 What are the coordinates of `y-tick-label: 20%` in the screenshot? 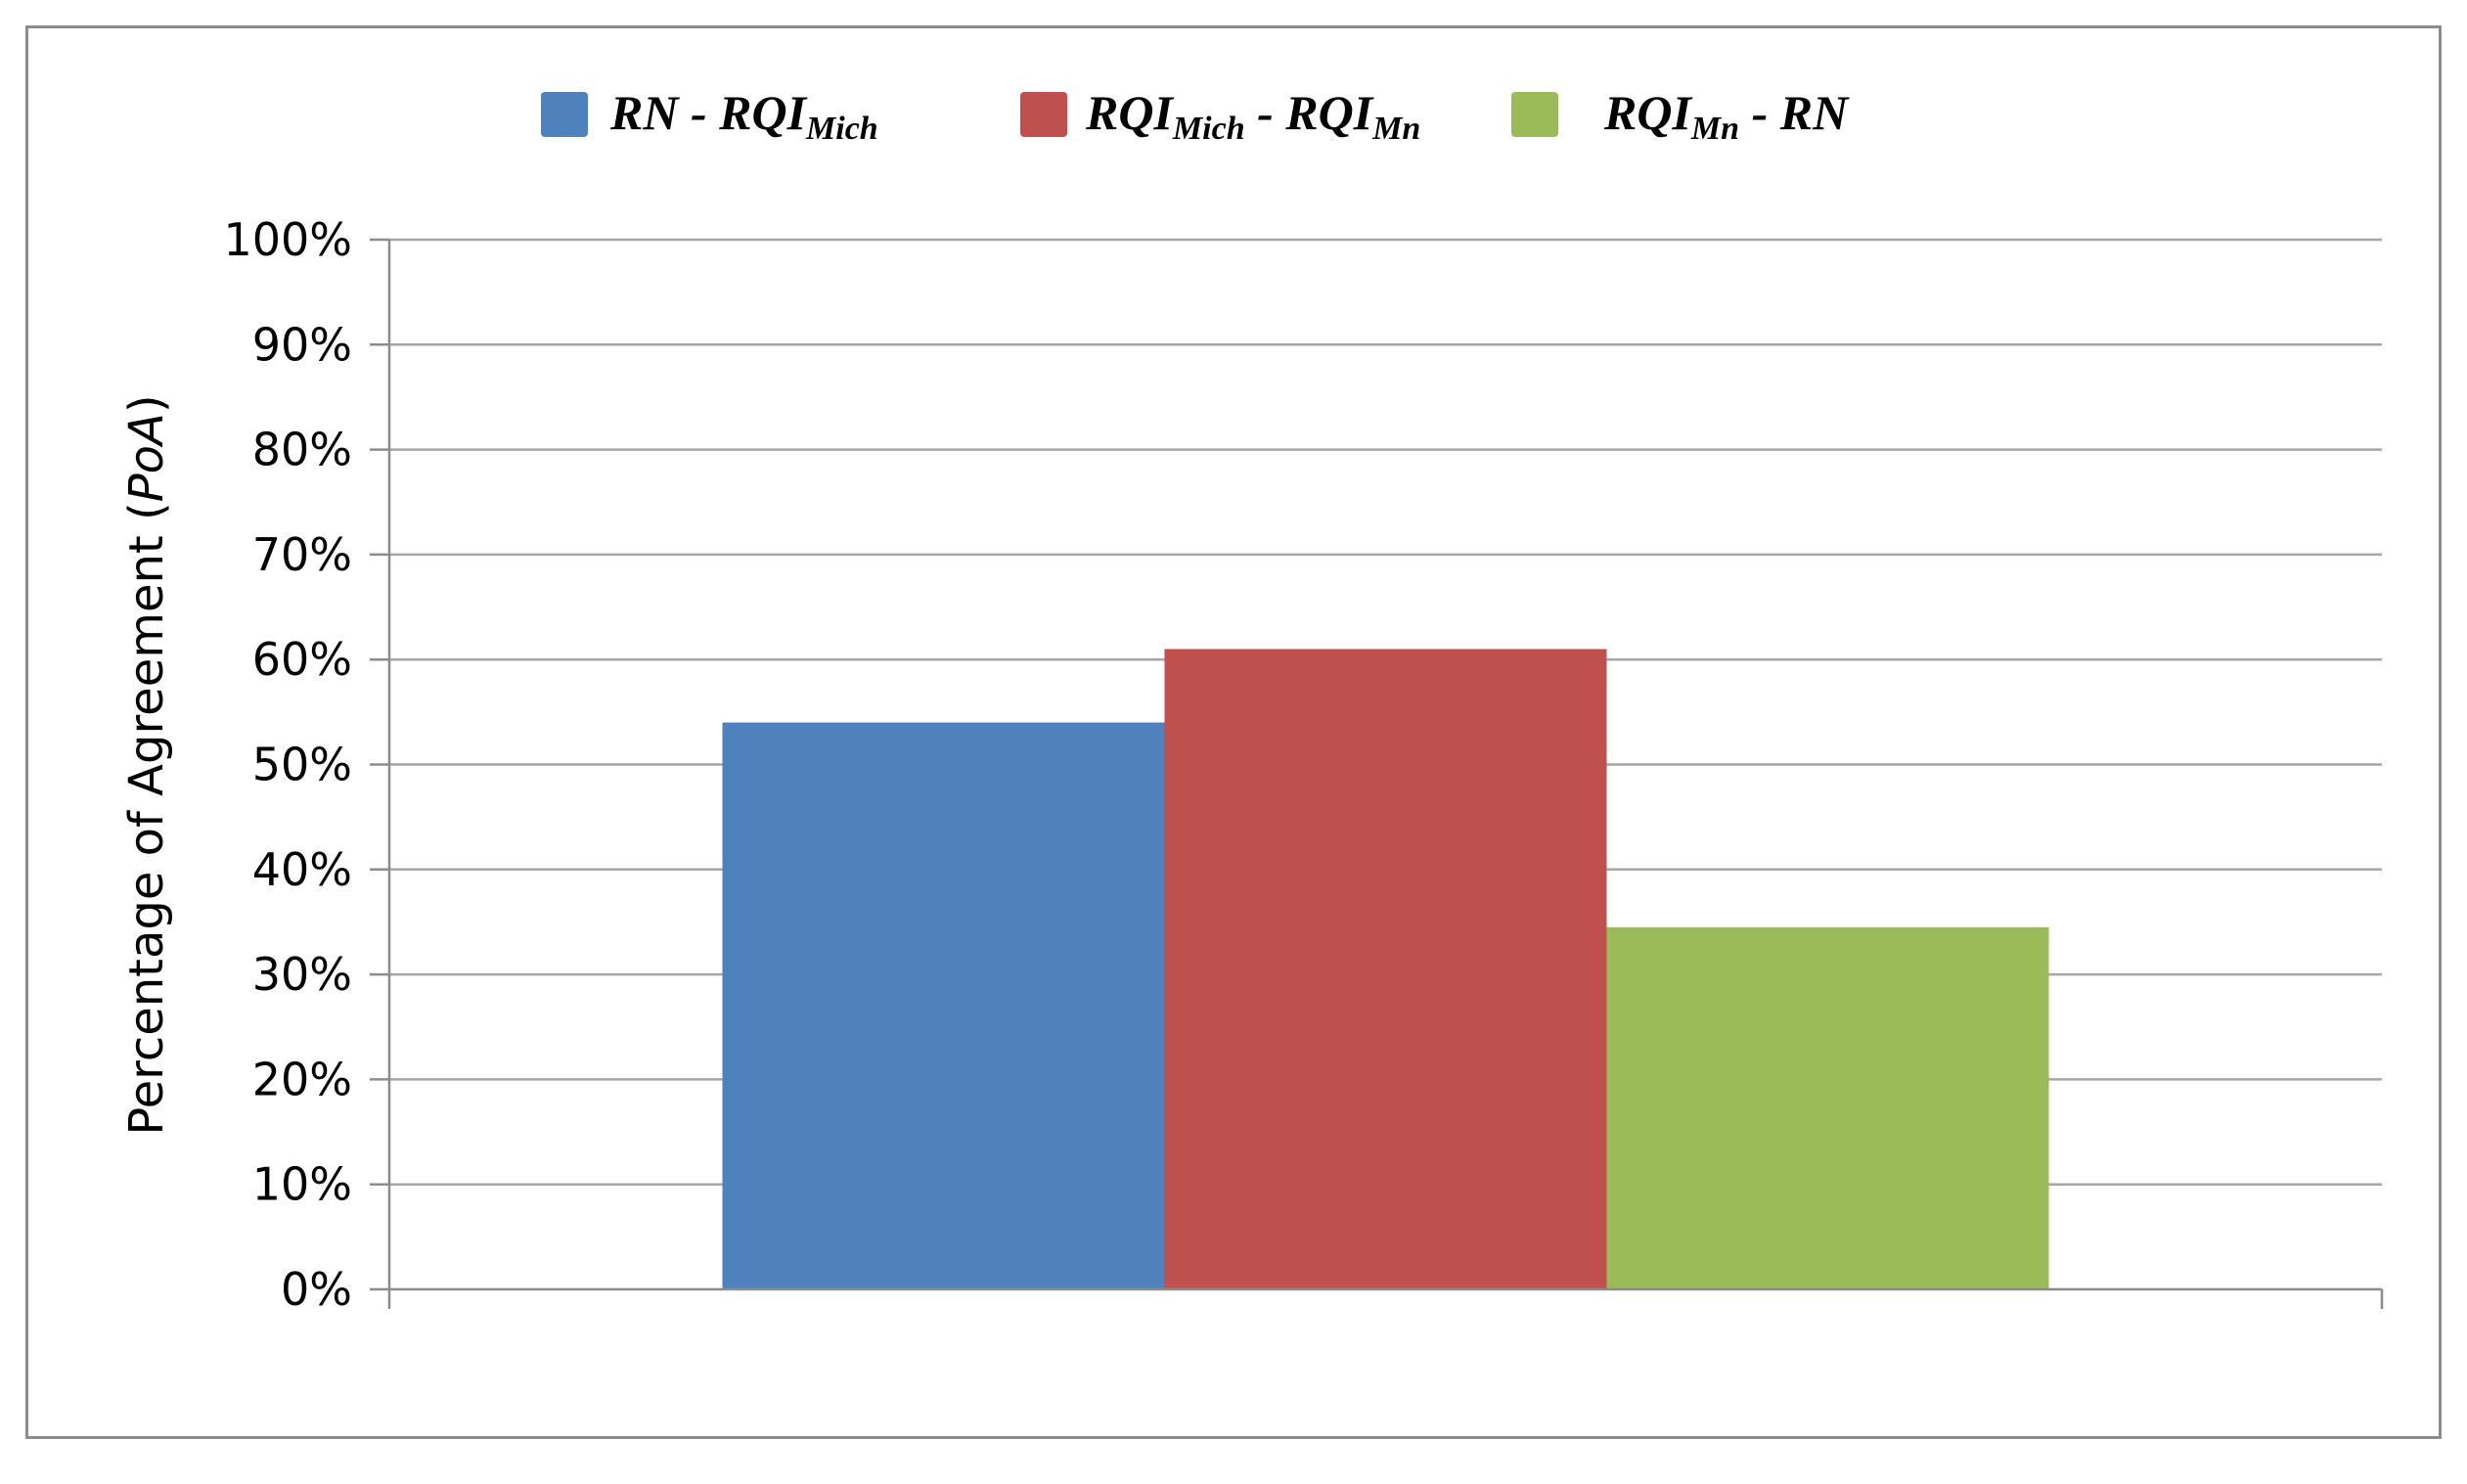 It's located at (302, 1079).